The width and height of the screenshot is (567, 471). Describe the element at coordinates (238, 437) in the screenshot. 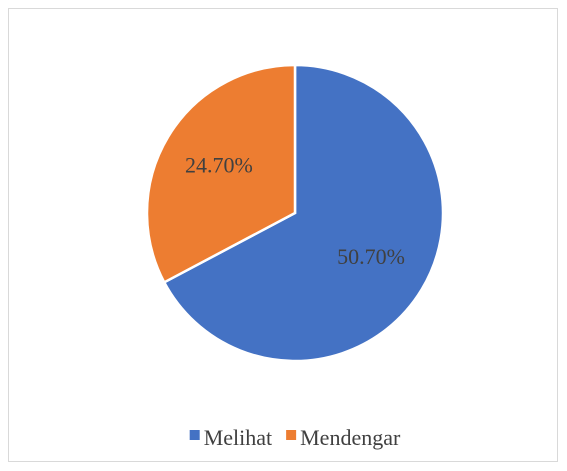

I see `legend-label: Melihat` at that location.